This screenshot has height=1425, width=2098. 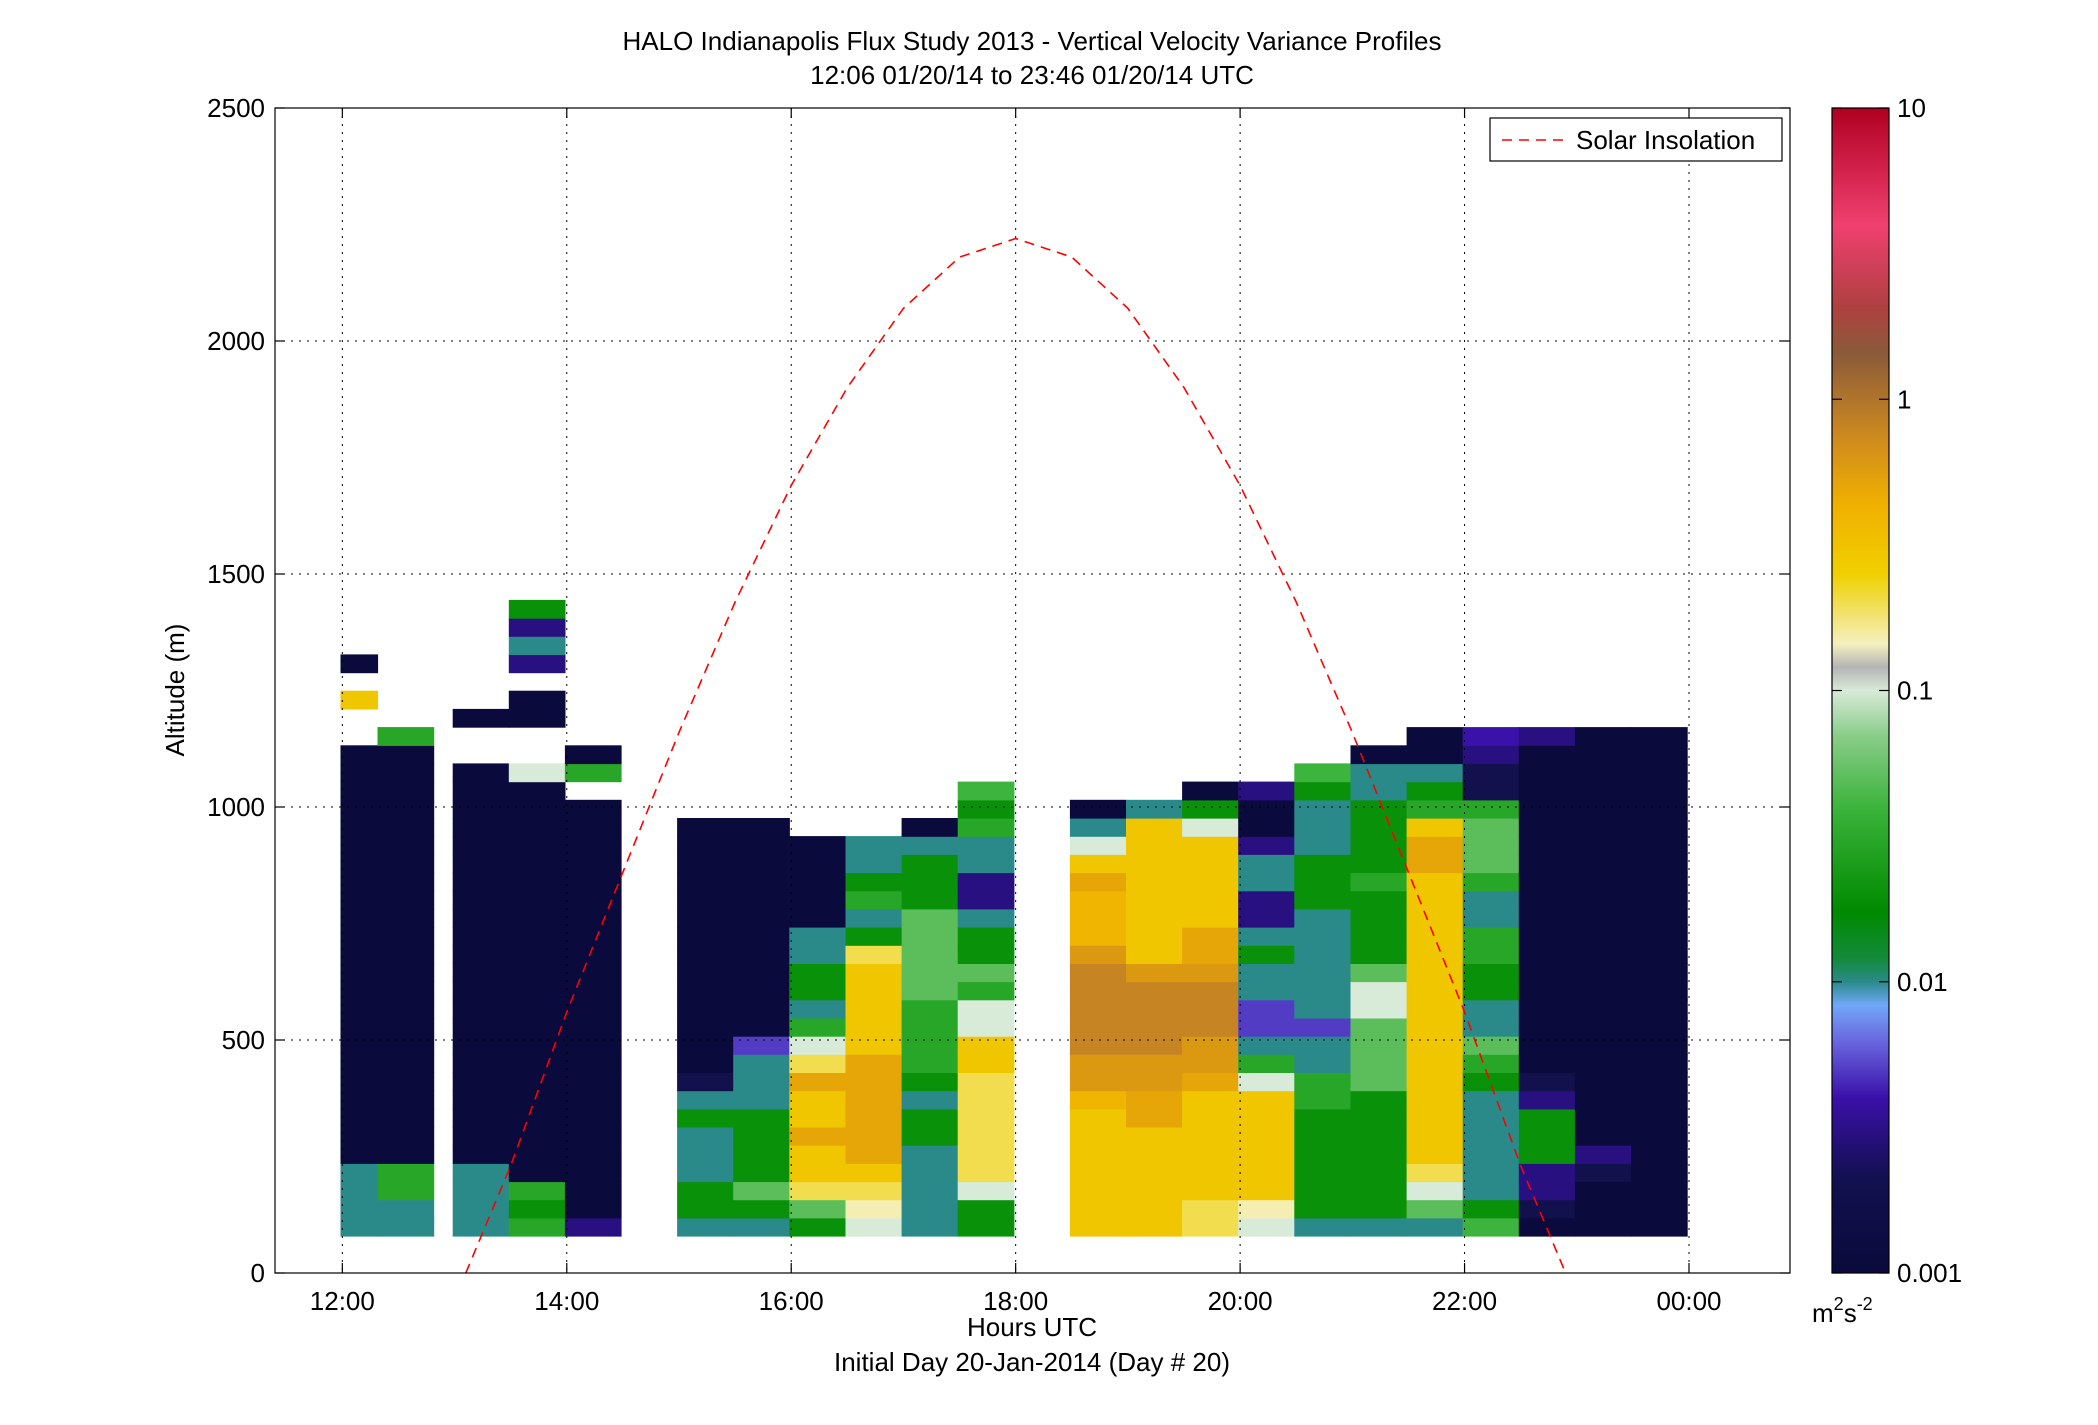 I want to click on colorbar-unit-s: s, so click(x=1850, y=1313).